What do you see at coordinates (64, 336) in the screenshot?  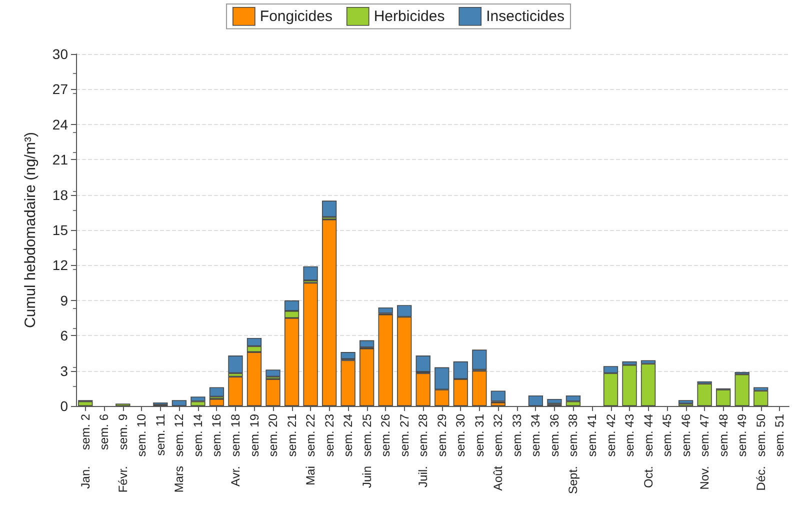 I see `y-tick-label: 6` at bounding box center [64, 336].